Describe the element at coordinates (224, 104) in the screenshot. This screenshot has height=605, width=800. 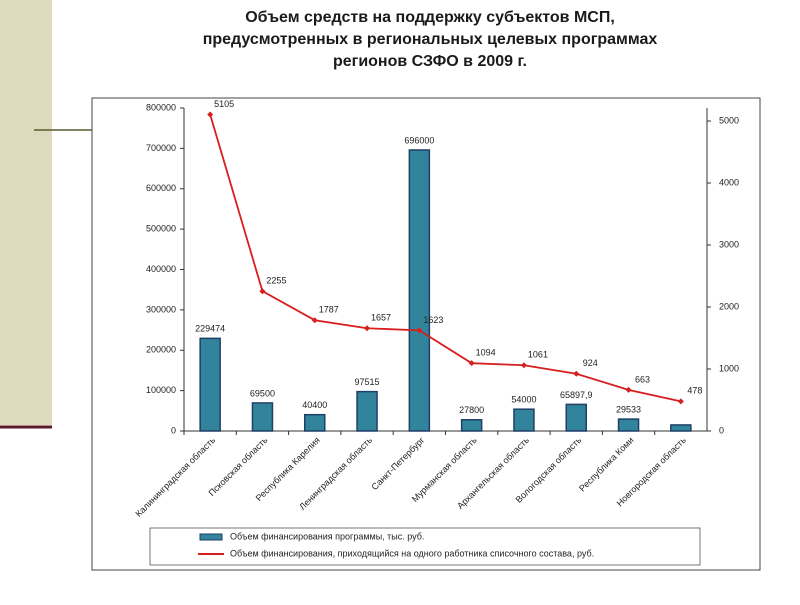
I see `value-label: 5105` at that location.